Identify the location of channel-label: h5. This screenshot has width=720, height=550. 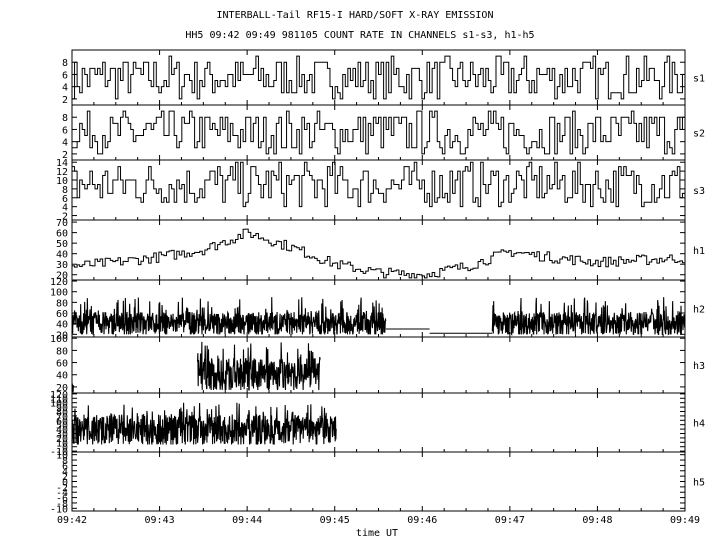
(699, 483).